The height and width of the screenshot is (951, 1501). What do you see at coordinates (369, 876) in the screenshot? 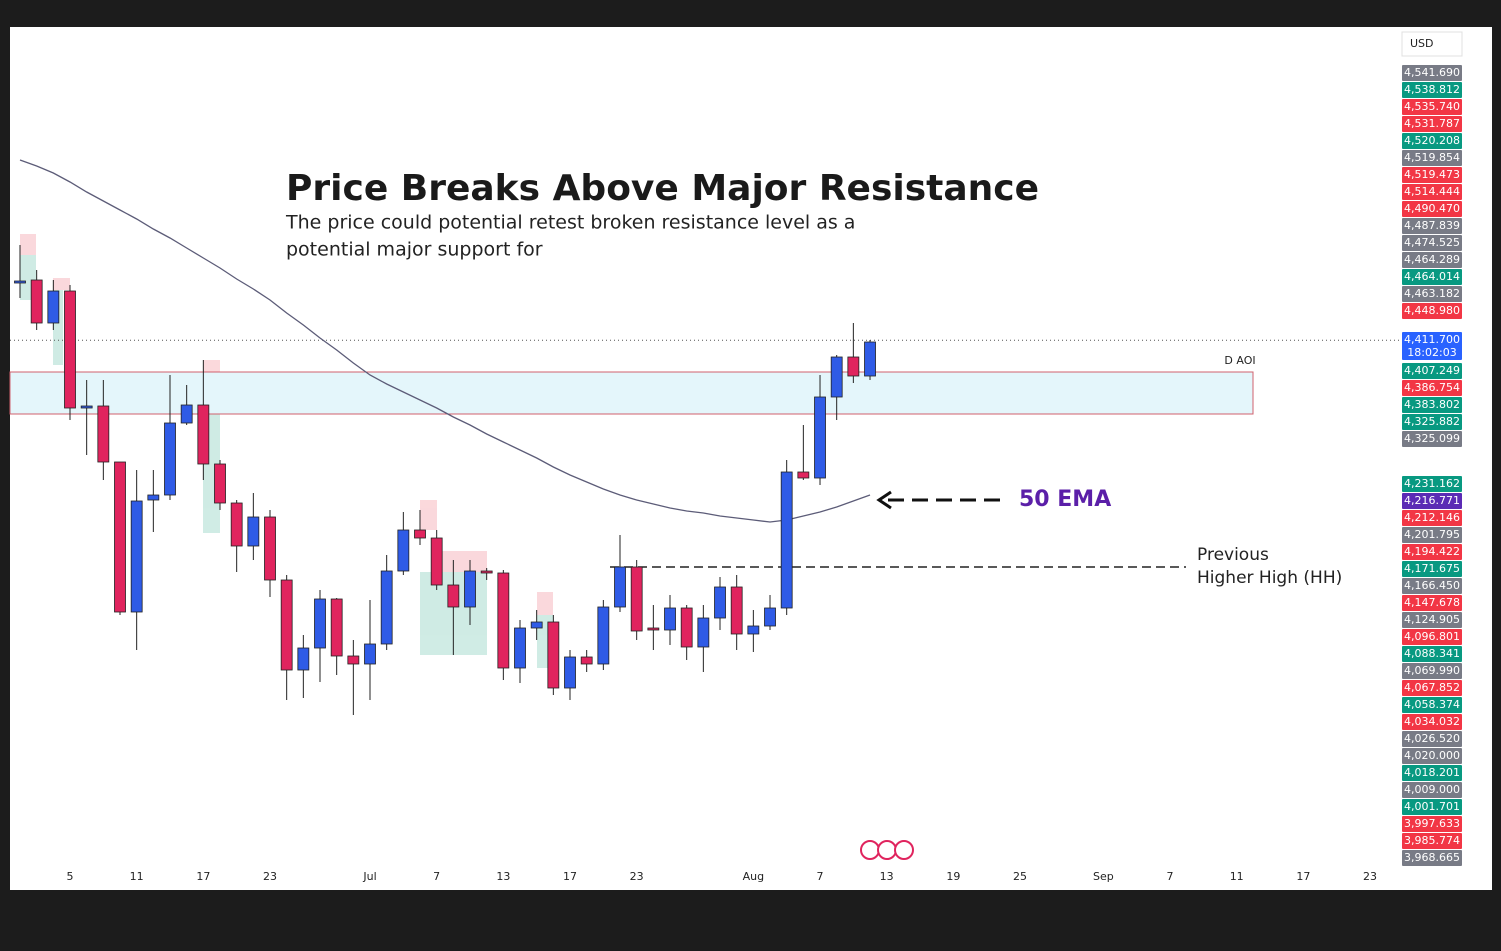
I see `x-tick-label: Jul` at bounding box center [369, 876].